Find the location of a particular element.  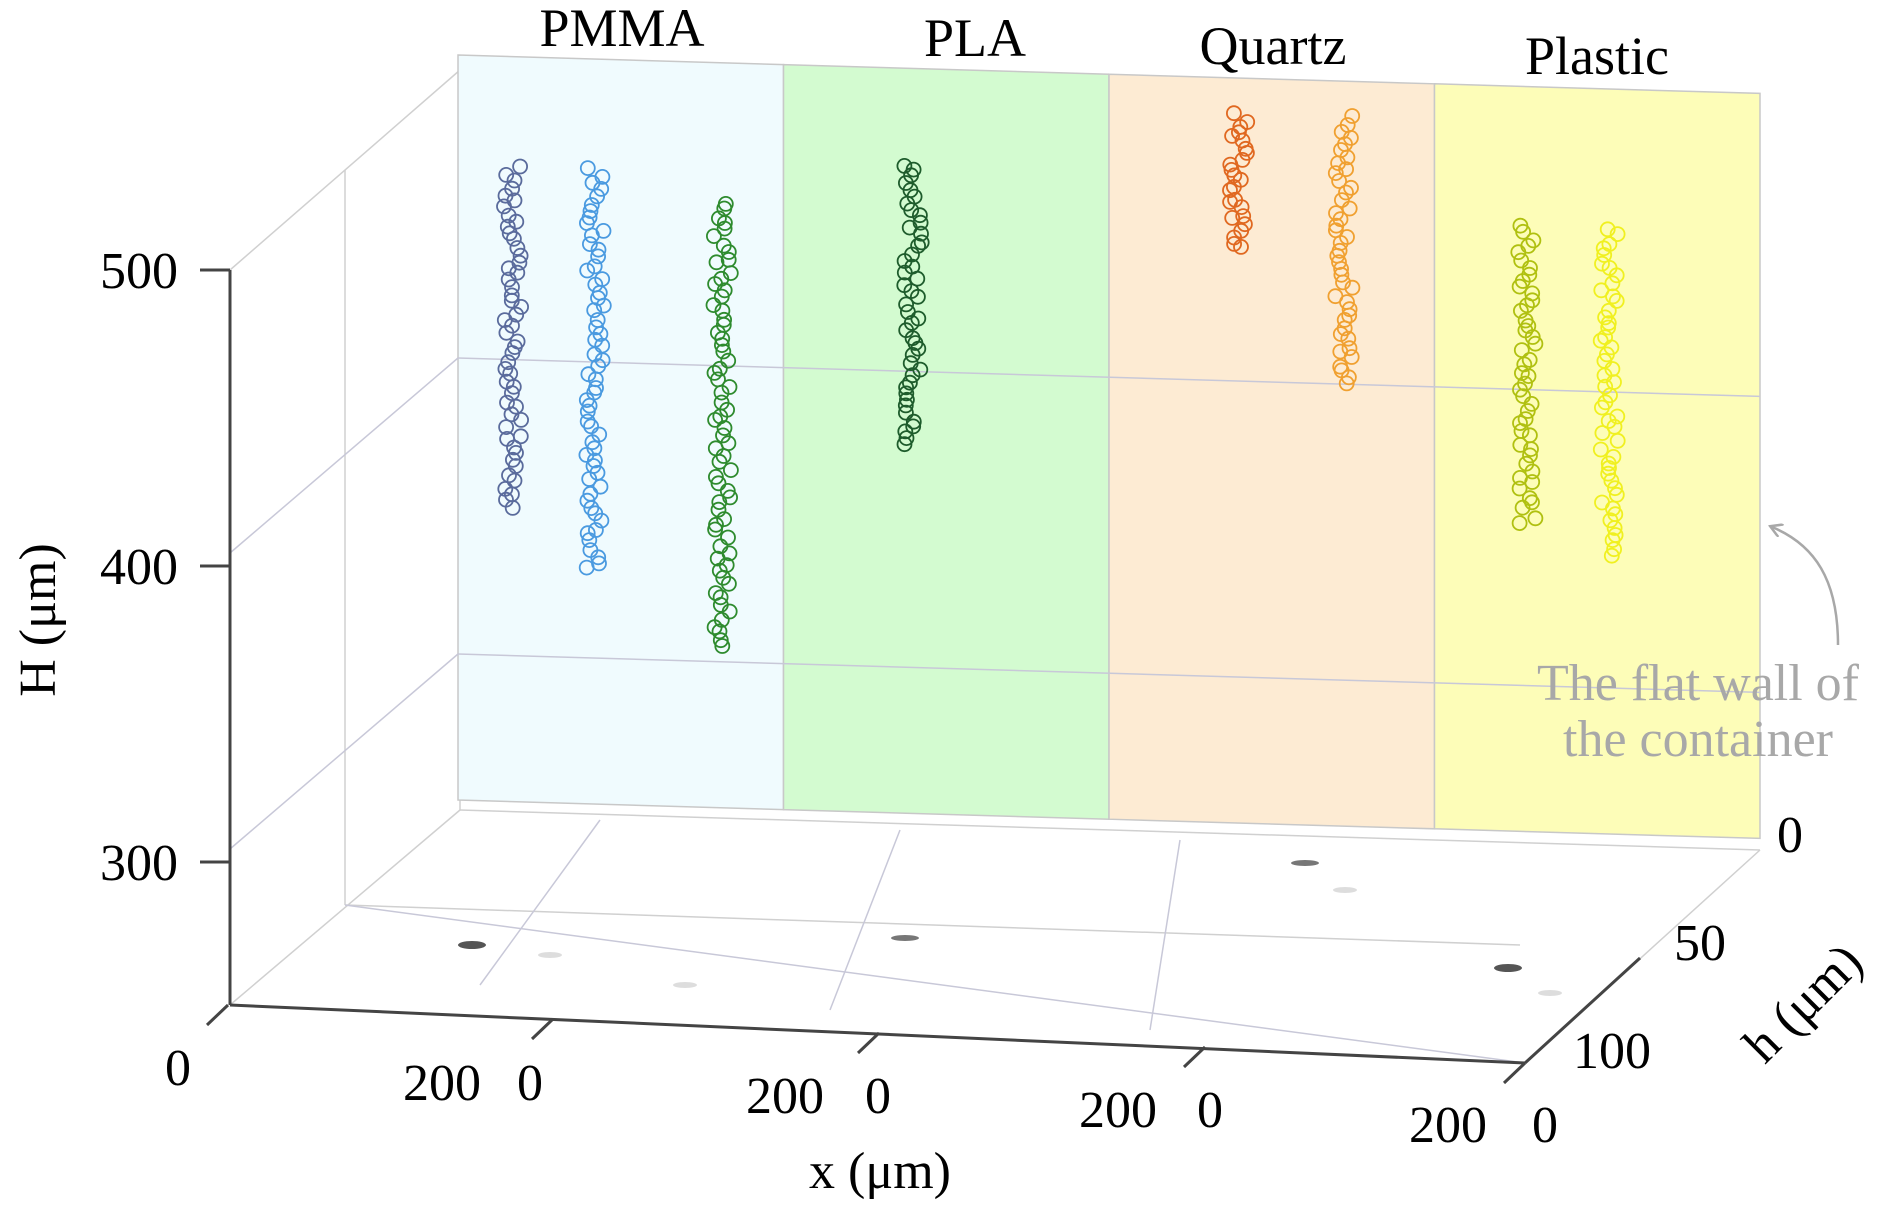

wall-panel-plastic is located at coordinates (1597, 461).